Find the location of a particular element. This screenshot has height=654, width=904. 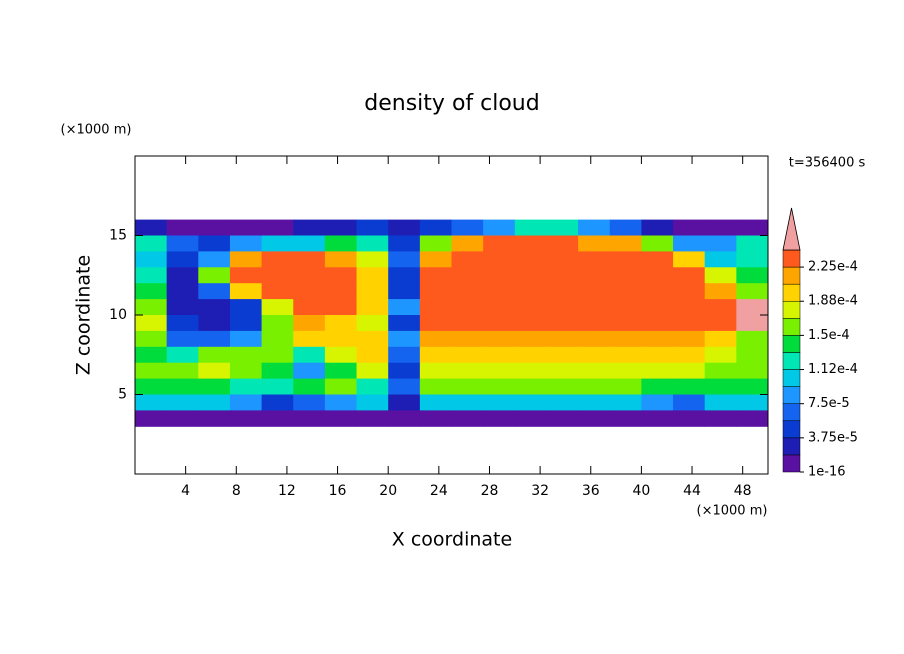

x-tick-label: 32 is located at coordinates (540, 491).